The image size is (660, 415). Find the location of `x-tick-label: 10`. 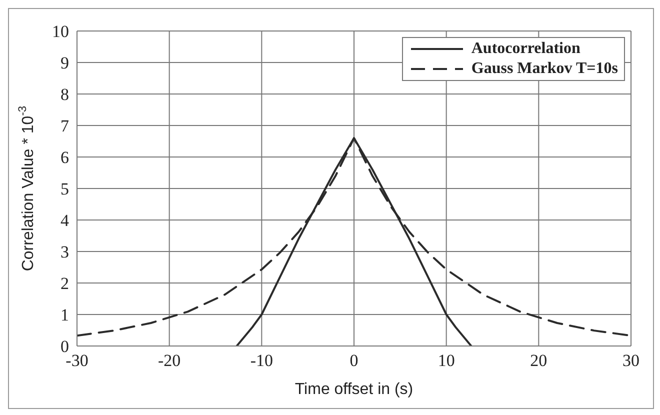

x-tick-label: 10 is located at coordinates (446, 360).